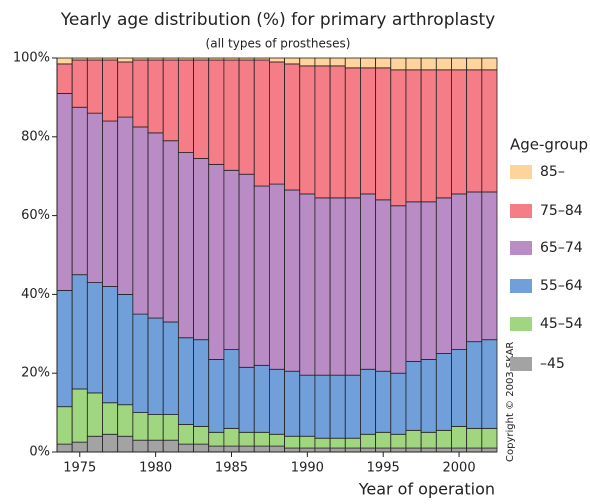 The image size is (590, 504). I want to click on legend-label: 65–74, so click(561, 248).